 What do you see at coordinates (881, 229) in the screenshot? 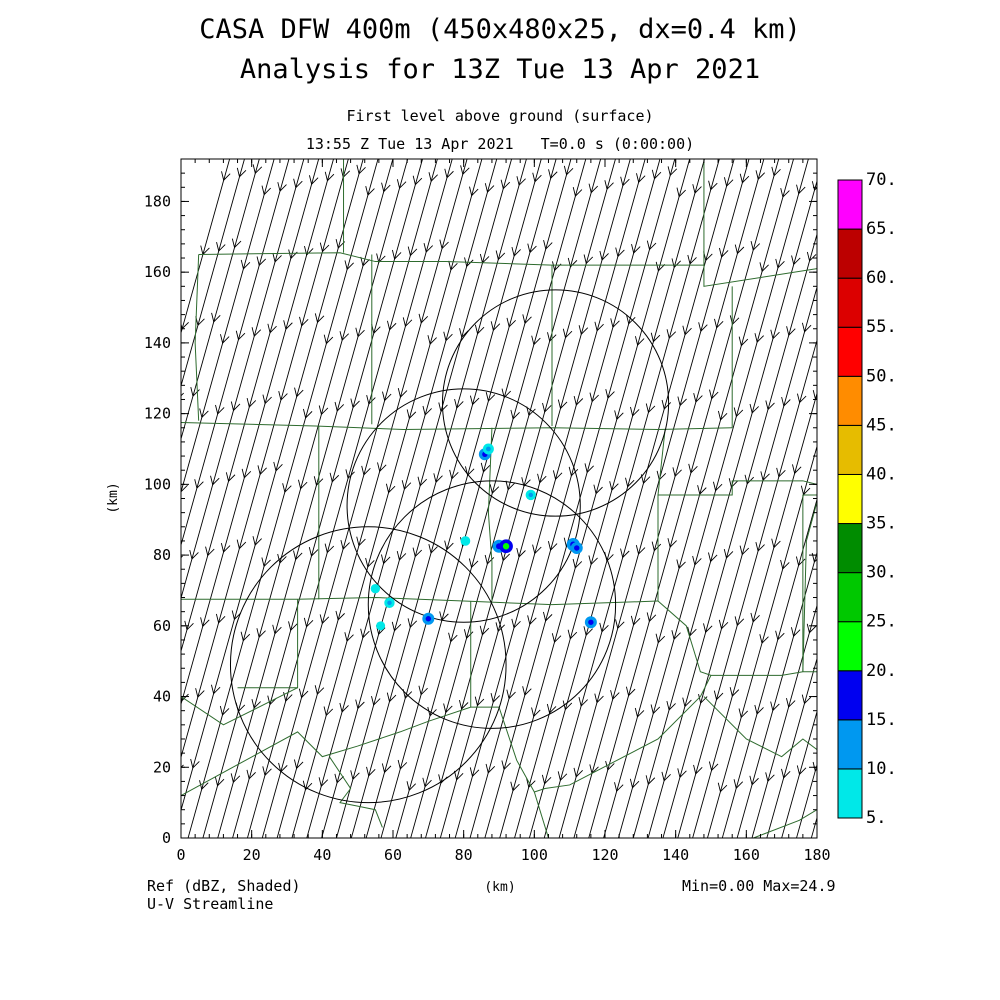
I see `colorbar-label: 65.` at bounding box center [881, 229].